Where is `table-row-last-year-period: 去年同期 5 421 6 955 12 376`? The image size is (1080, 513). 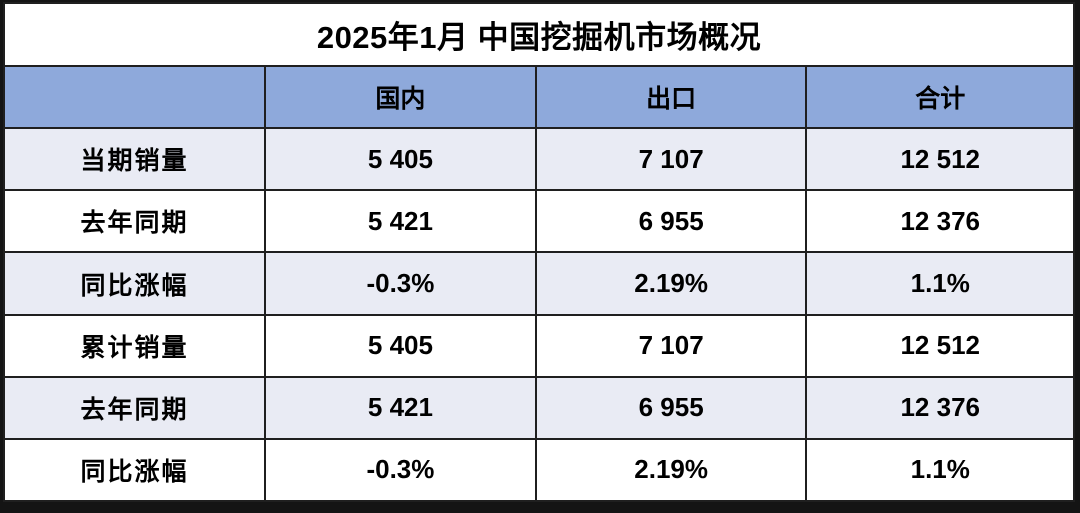
table-row-last-year-period: 去年同期 5 421 6 955 12 376 is located at coordinates (538, 221).